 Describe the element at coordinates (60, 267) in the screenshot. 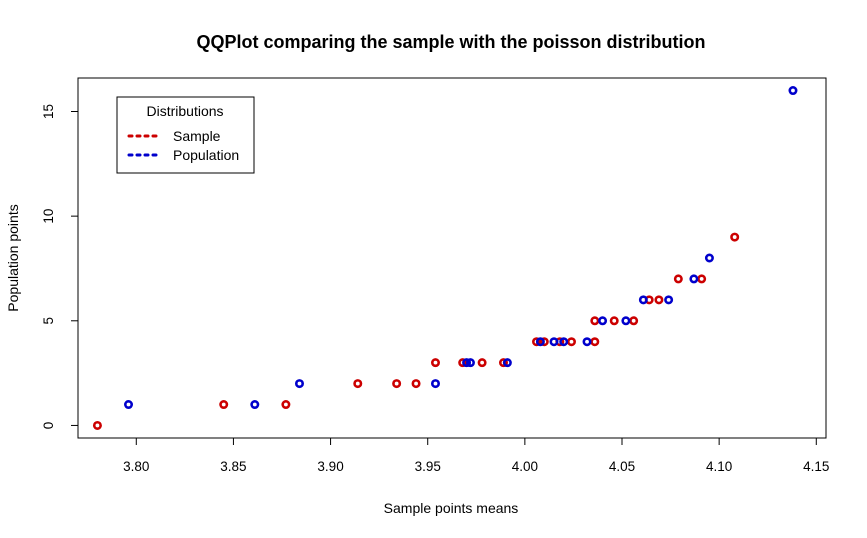

I see `y-axis: 0 5 10 15` at that location.